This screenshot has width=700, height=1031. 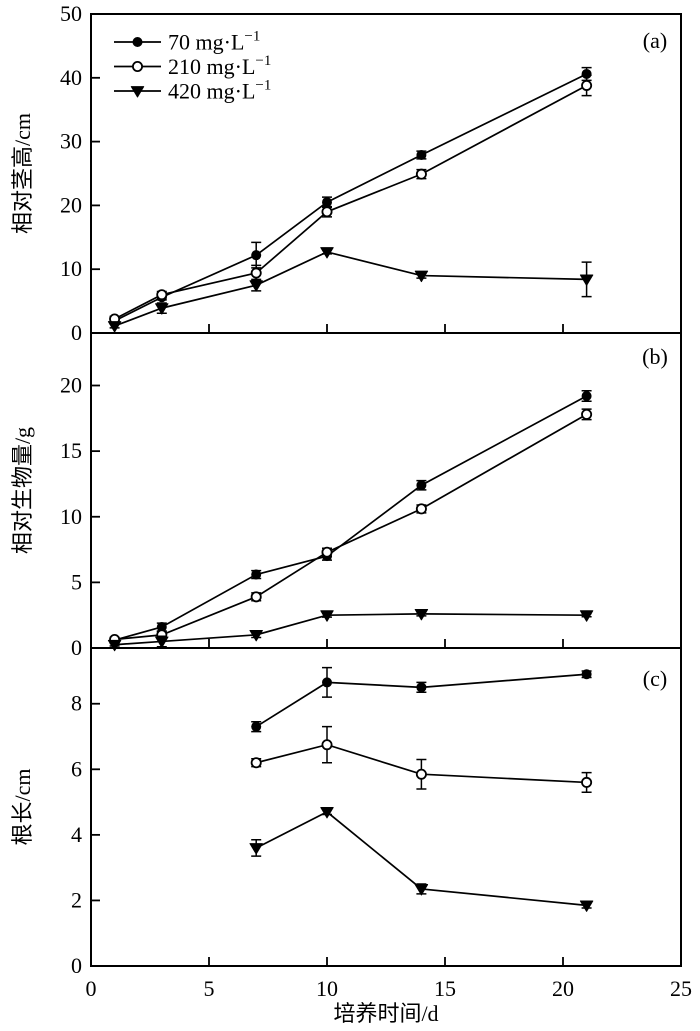 I want to click on legend-label: 210 mg·L−1, so click(x=219, y=66).